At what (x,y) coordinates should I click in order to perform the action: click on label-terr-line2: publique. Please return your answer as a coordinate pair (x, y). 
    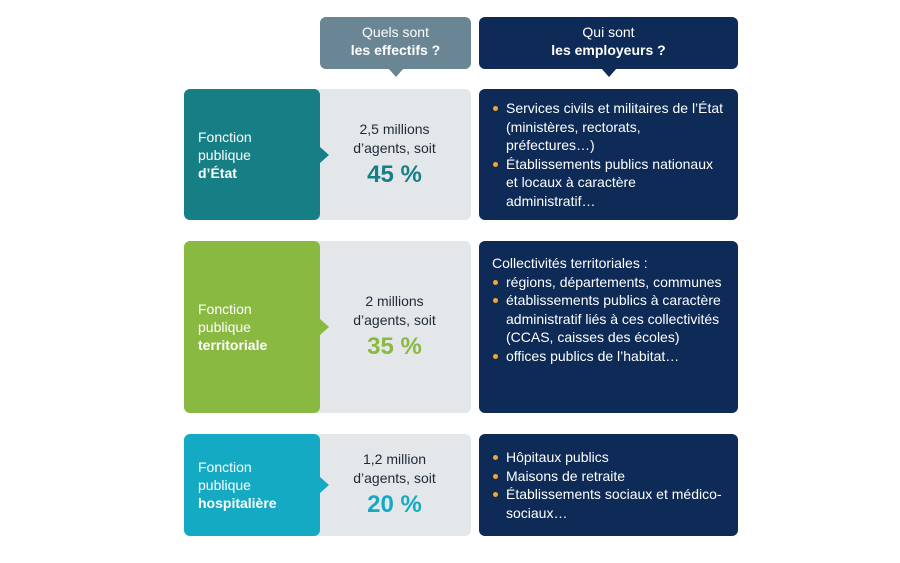
    Looking at the image, I should click on (224, 327).